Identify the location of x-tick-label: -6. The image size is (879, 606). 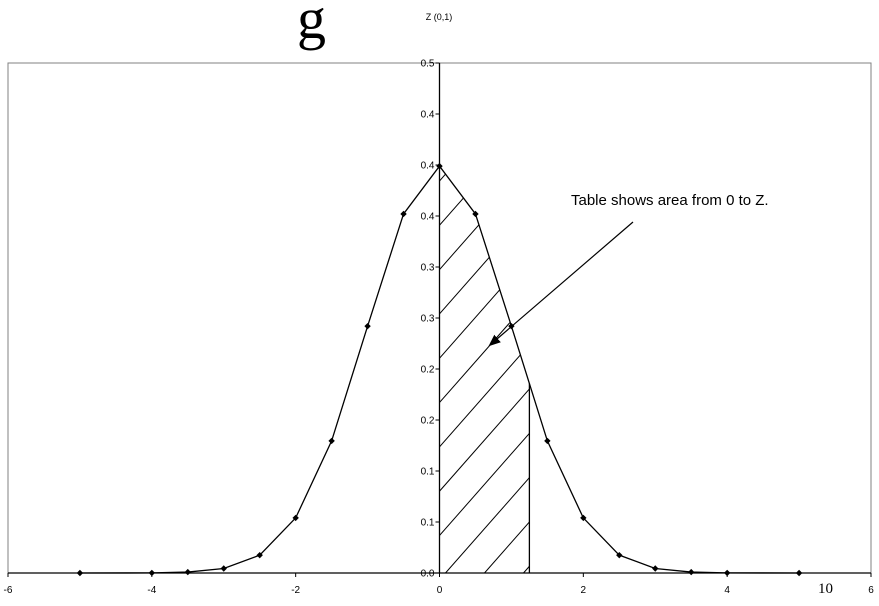
(8, 590).